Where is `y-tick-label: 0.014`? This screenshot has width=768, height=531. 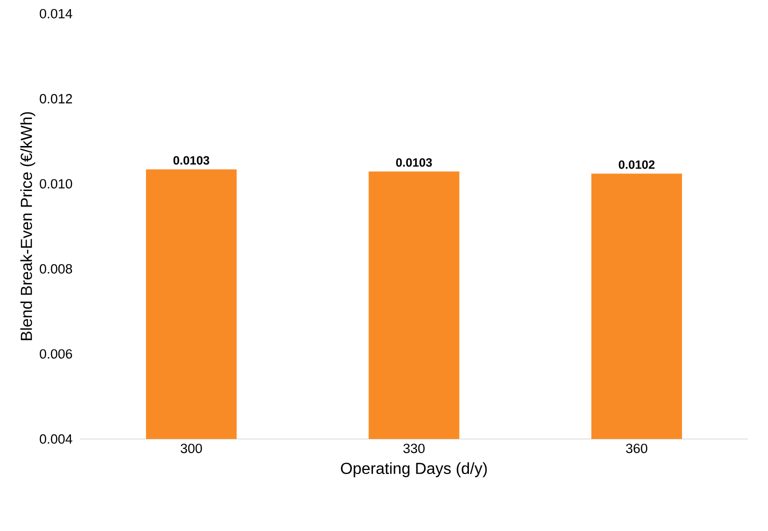
y-tick-label: 0.014 is located at coordinates (56, 13).